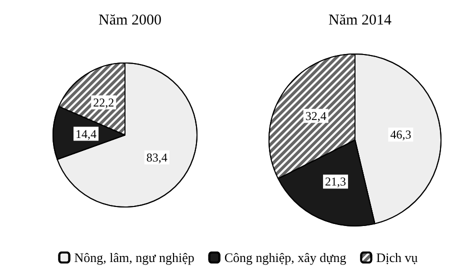 This screenshot has height=275, width=476. Describe the element at coordinates (86, 133) in the screenshot. I see `data-label: 14,4` at that location.